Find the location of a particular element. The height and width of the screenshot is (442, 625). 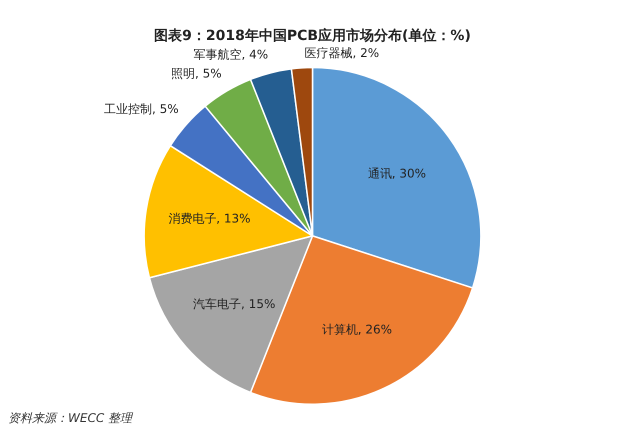

slice-label: 照明, 5% is located at coordinates (196, 73).